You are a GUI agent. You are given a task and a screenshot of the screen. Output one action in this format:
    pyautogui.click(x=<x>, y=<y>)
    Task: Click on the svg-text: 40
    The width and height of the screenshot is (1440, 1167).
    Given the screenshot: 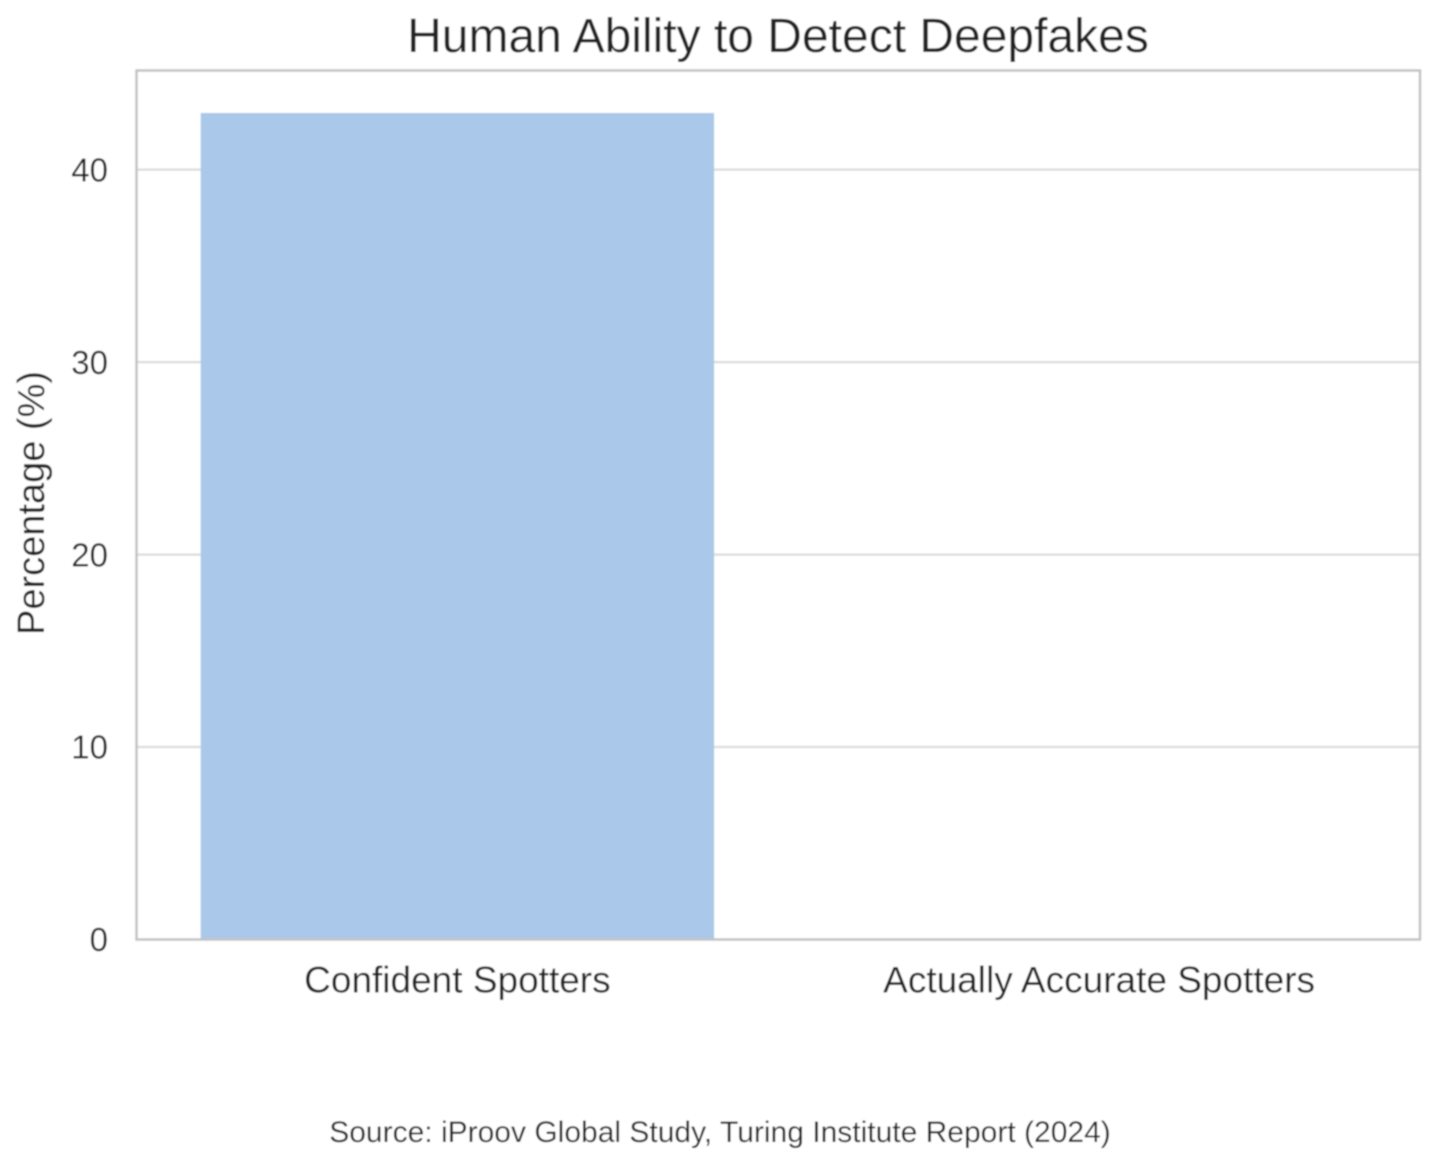 What is the action you would take?
    pyautogui.click(x=89, y=169)
    